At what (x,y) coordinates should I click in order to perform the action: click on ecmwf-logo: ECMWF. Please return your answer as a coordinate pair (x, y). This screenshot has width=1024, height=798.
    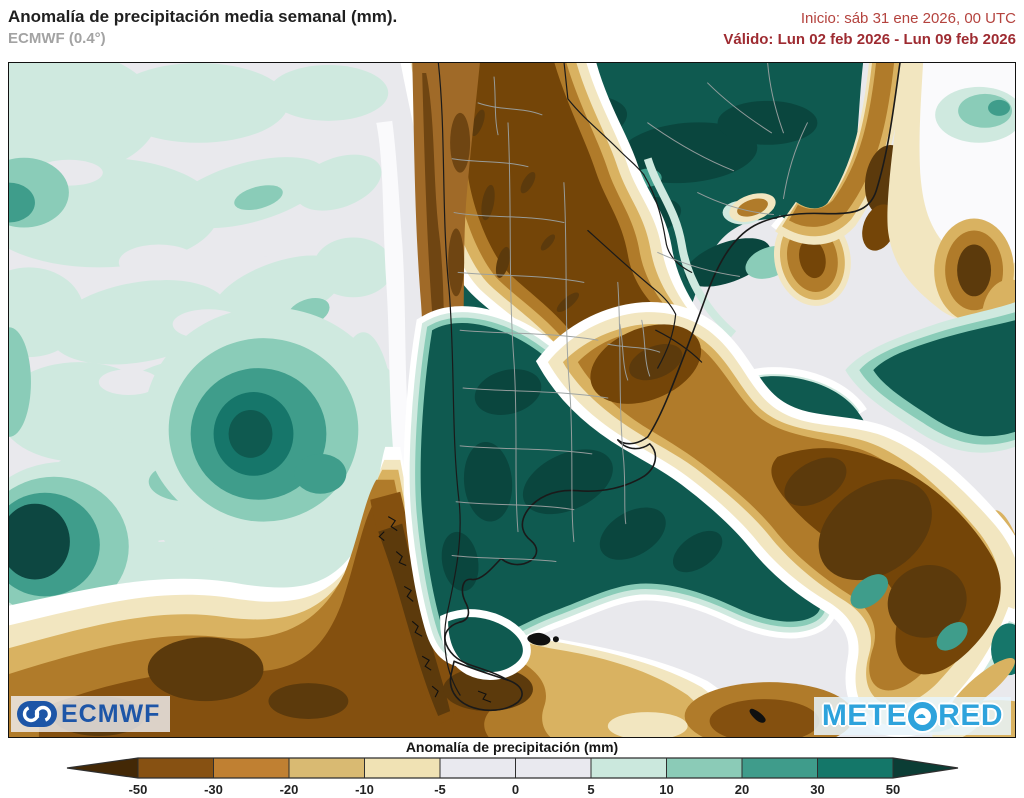
    Looking at the image, I should click on (91, 714).